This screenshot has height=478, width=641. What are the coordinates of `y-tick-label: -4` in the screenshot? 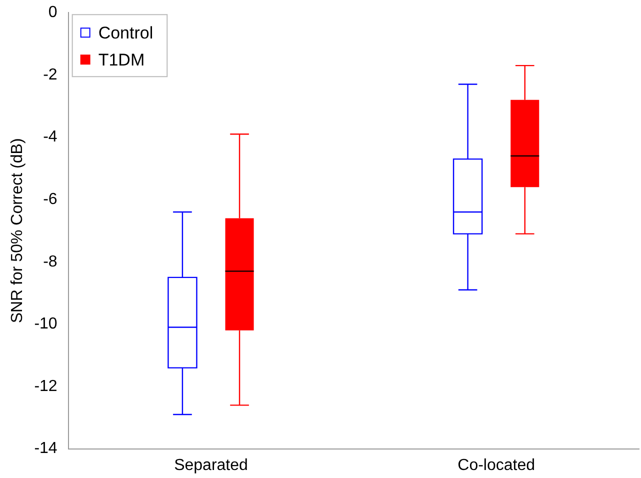 It's located at (50, 137).